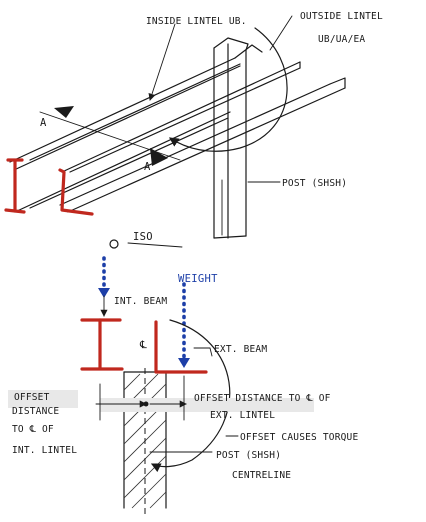 This screenshot has height=522, width=426. Describe the element at coordinates (143, 237) in the screenshot. I see `iso-view-label: ISO` at that location.